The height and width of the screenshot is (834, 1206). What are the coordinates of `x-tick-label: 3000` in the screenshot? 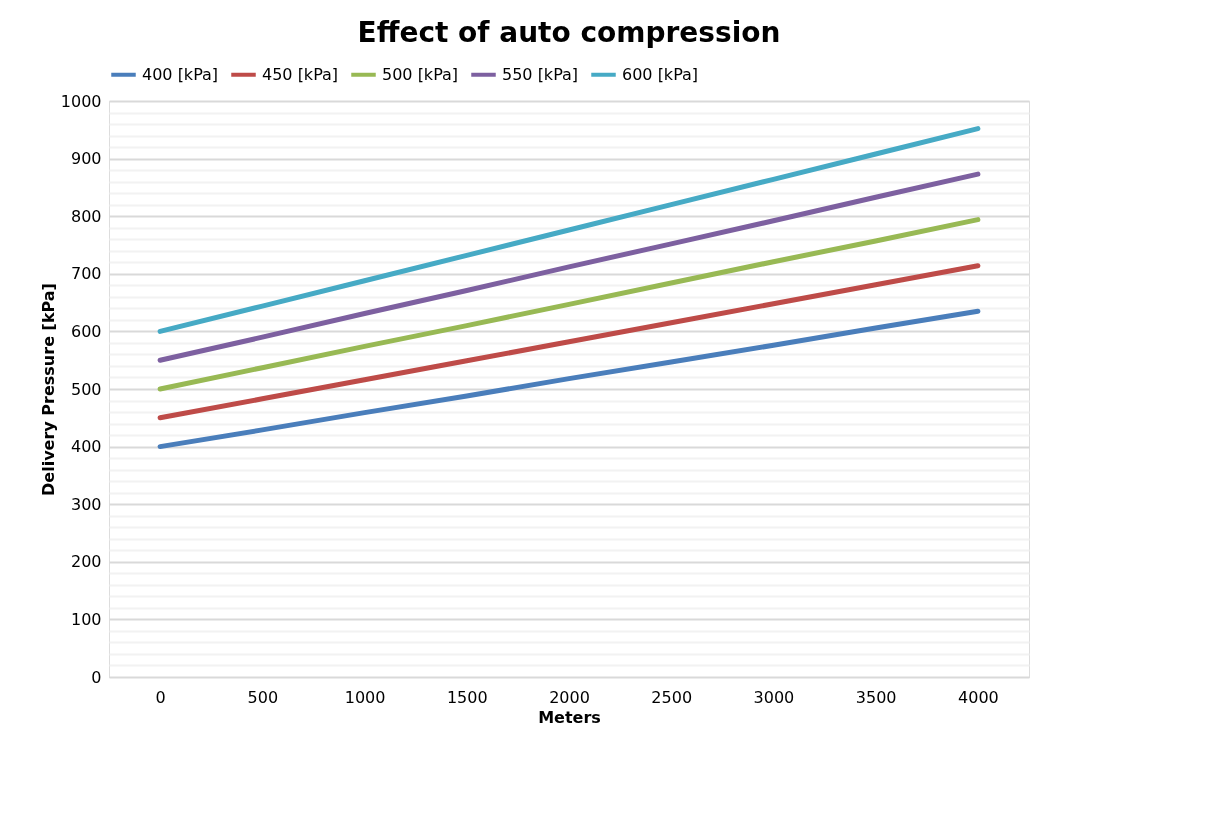 It's located at (774, 697).